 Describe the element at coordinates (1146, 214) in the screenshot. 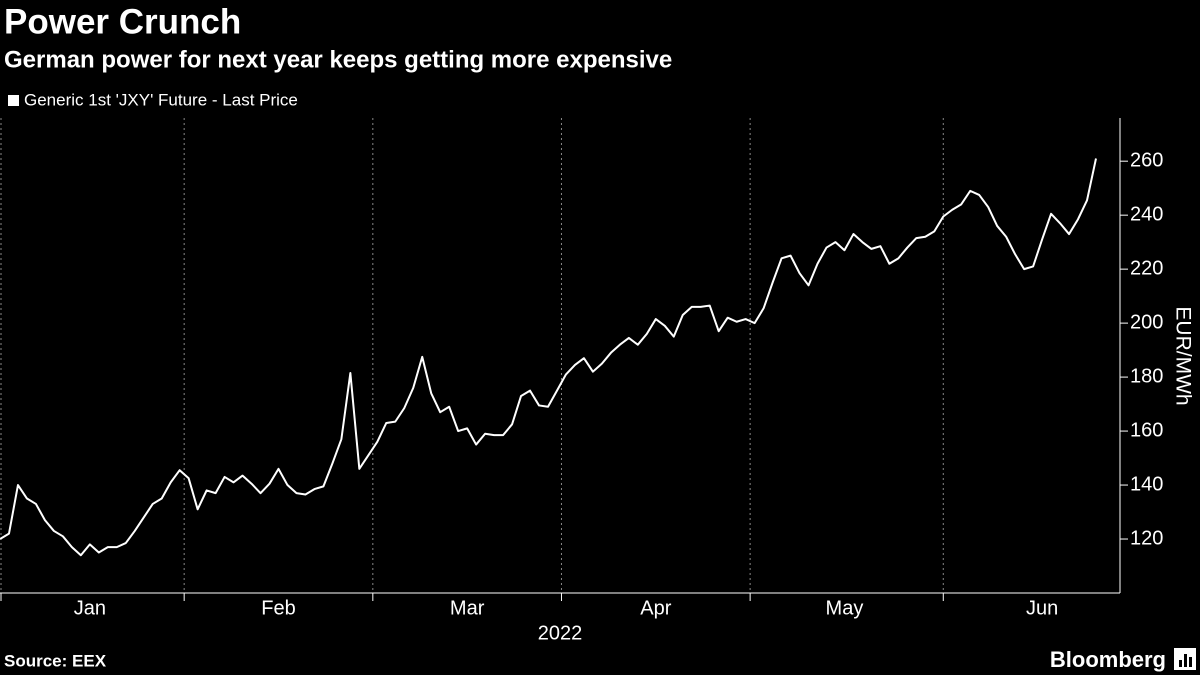

I see `y-tick-label: 240` at that location.